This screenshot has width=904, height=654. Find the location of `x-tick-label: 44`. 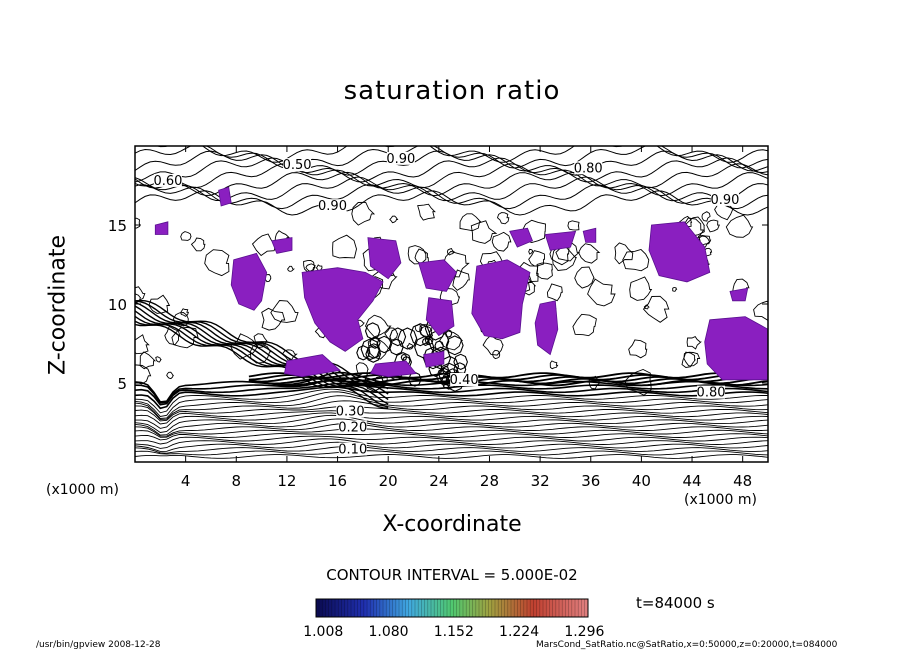

x-tick-label: 44 is located at coordinates (691, 481).